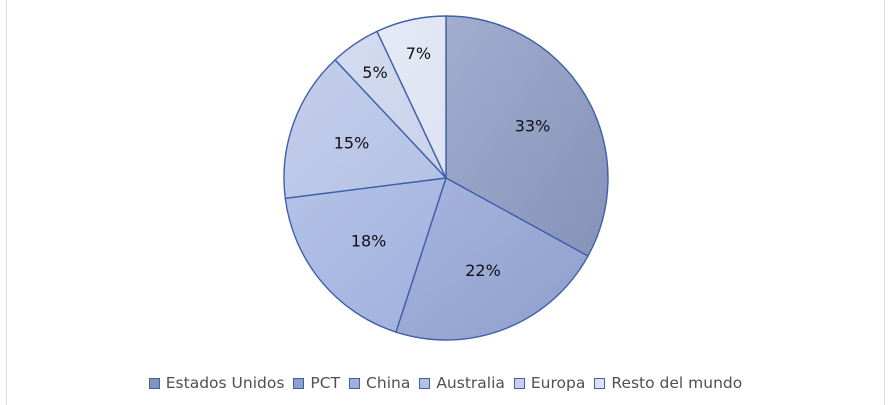 This screenshot has width=891, height=405. I want to click on legend-item-pct: PCT, so click(316, 383).